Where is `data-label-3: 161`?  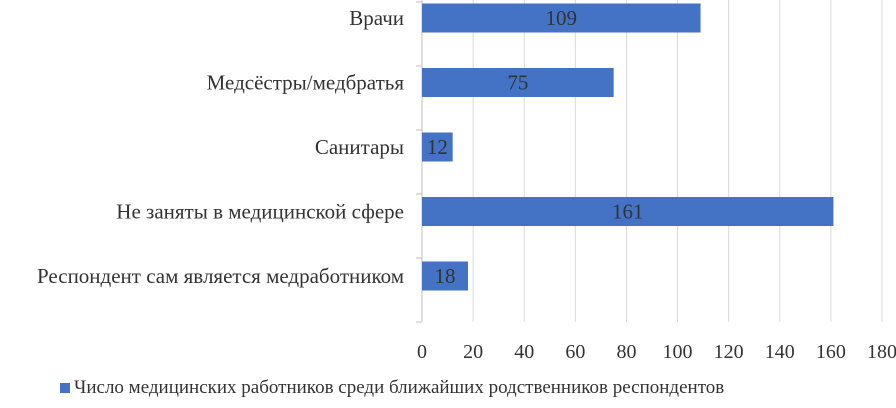 data-label-3: 161 is located at coordinates (628, 212).